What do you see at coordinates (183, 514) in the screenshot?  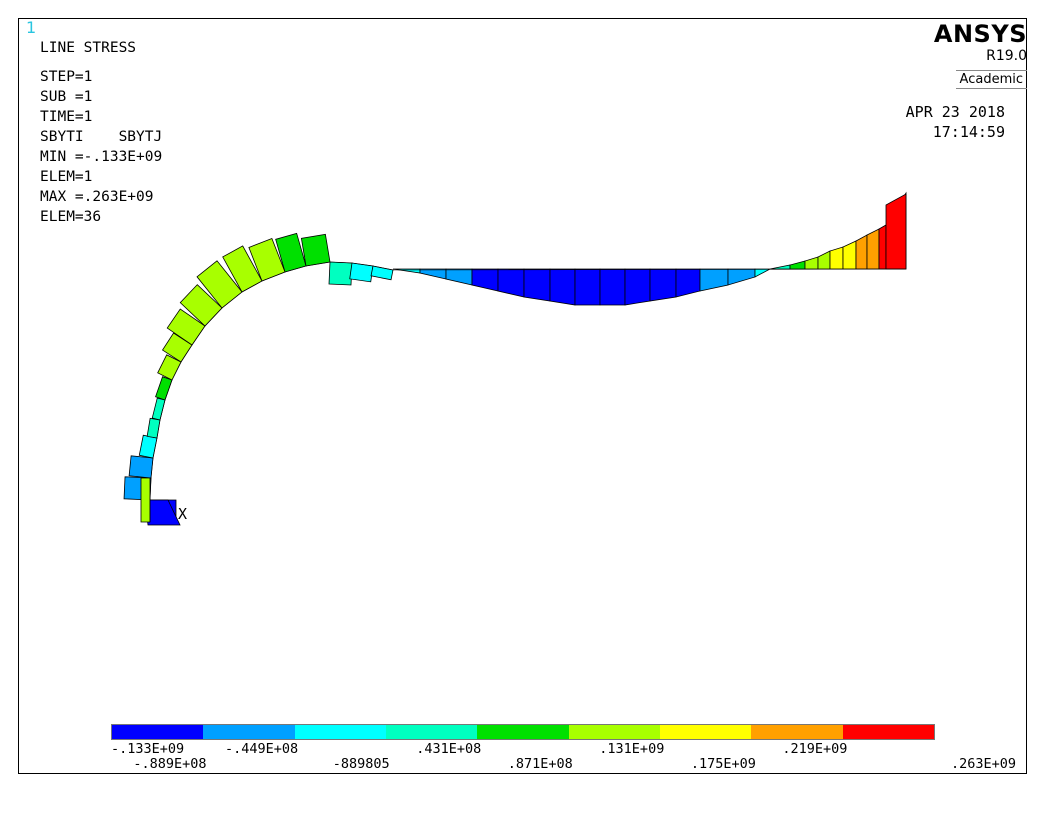 I see `x-axis-triad-label: X` at bounding box center [183, 514].